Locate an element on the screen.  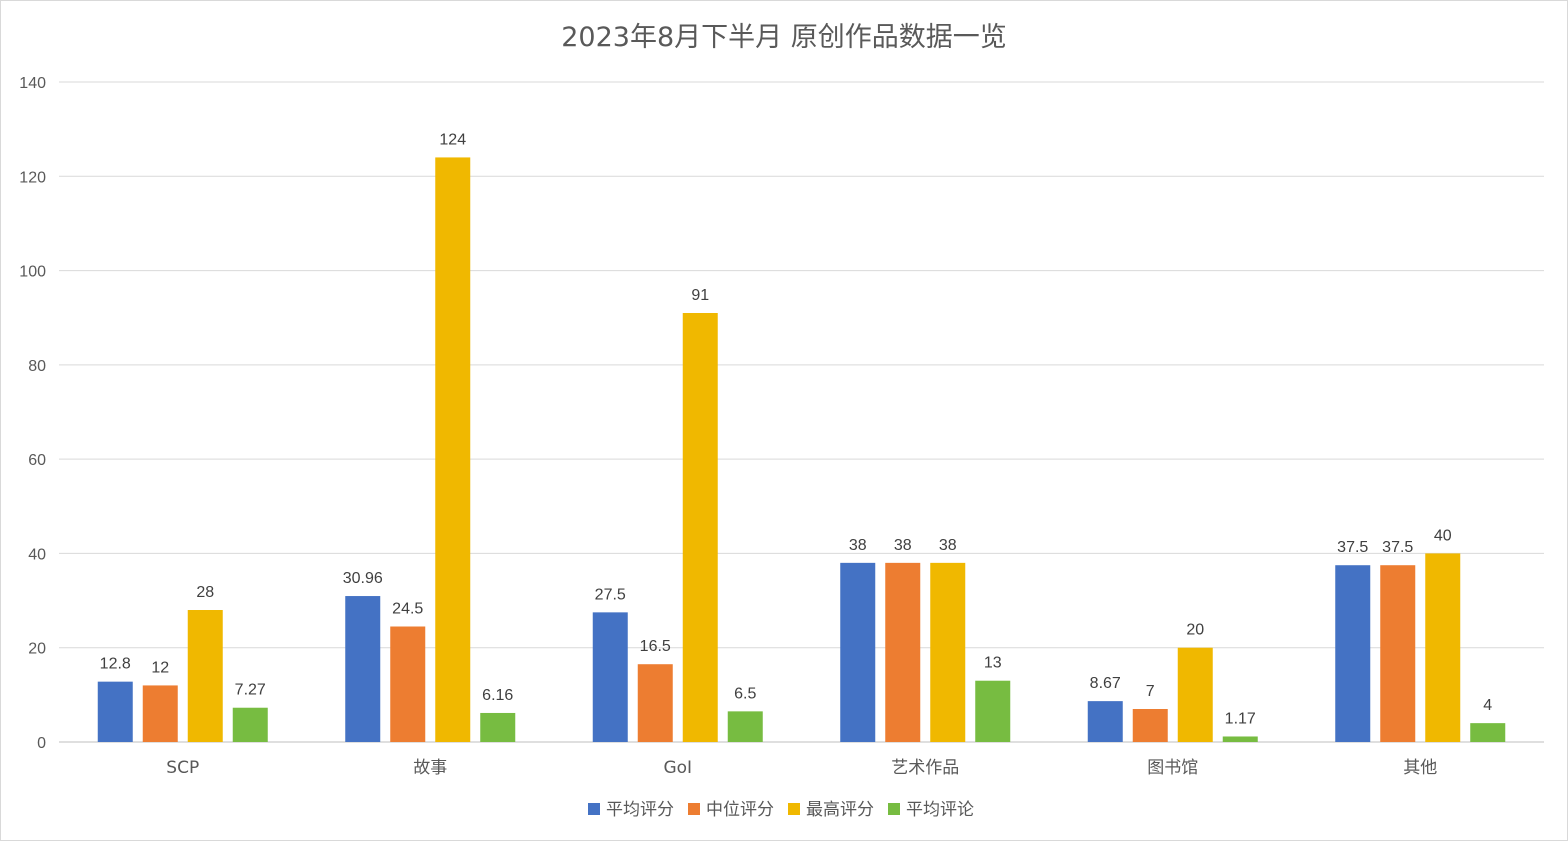
y-tick-label: 20 is located at coordinates (37, 649).